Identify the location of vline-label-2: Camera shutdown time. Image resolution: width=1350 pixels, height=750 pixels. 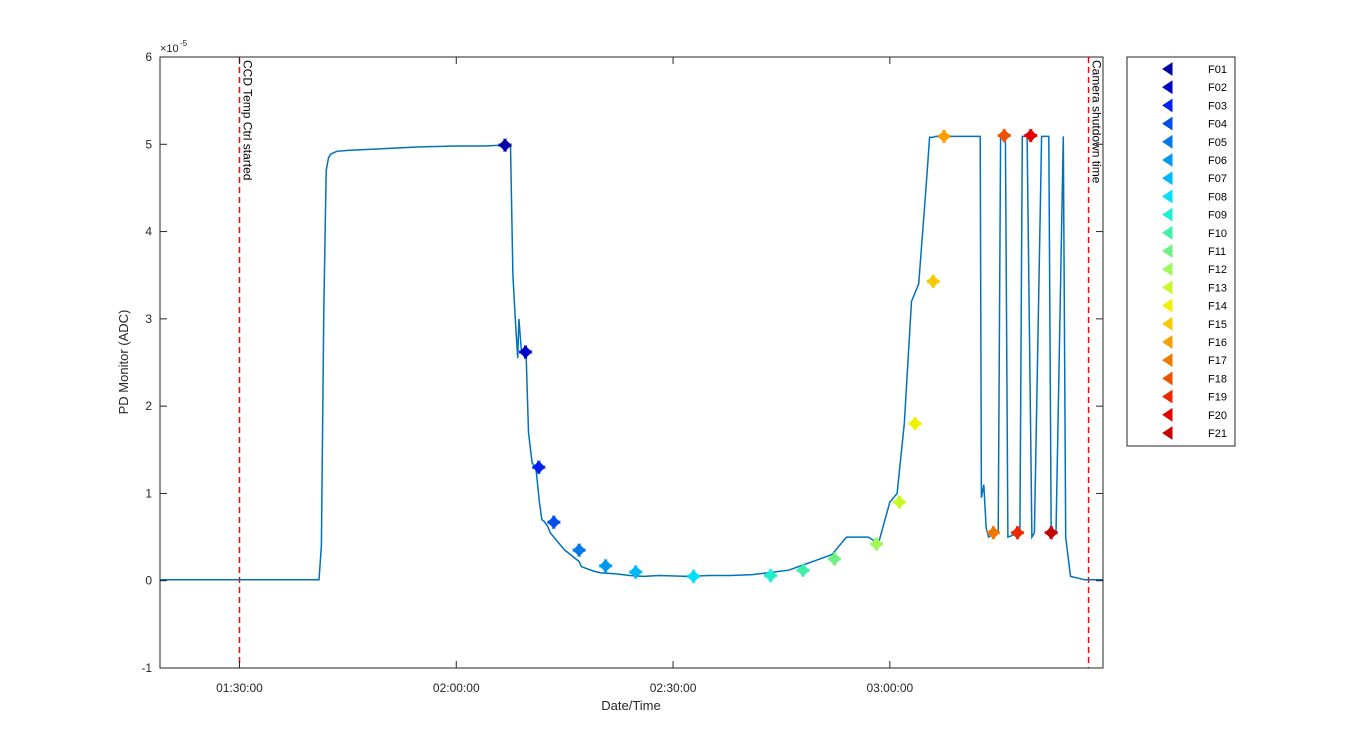
(1097, 122).